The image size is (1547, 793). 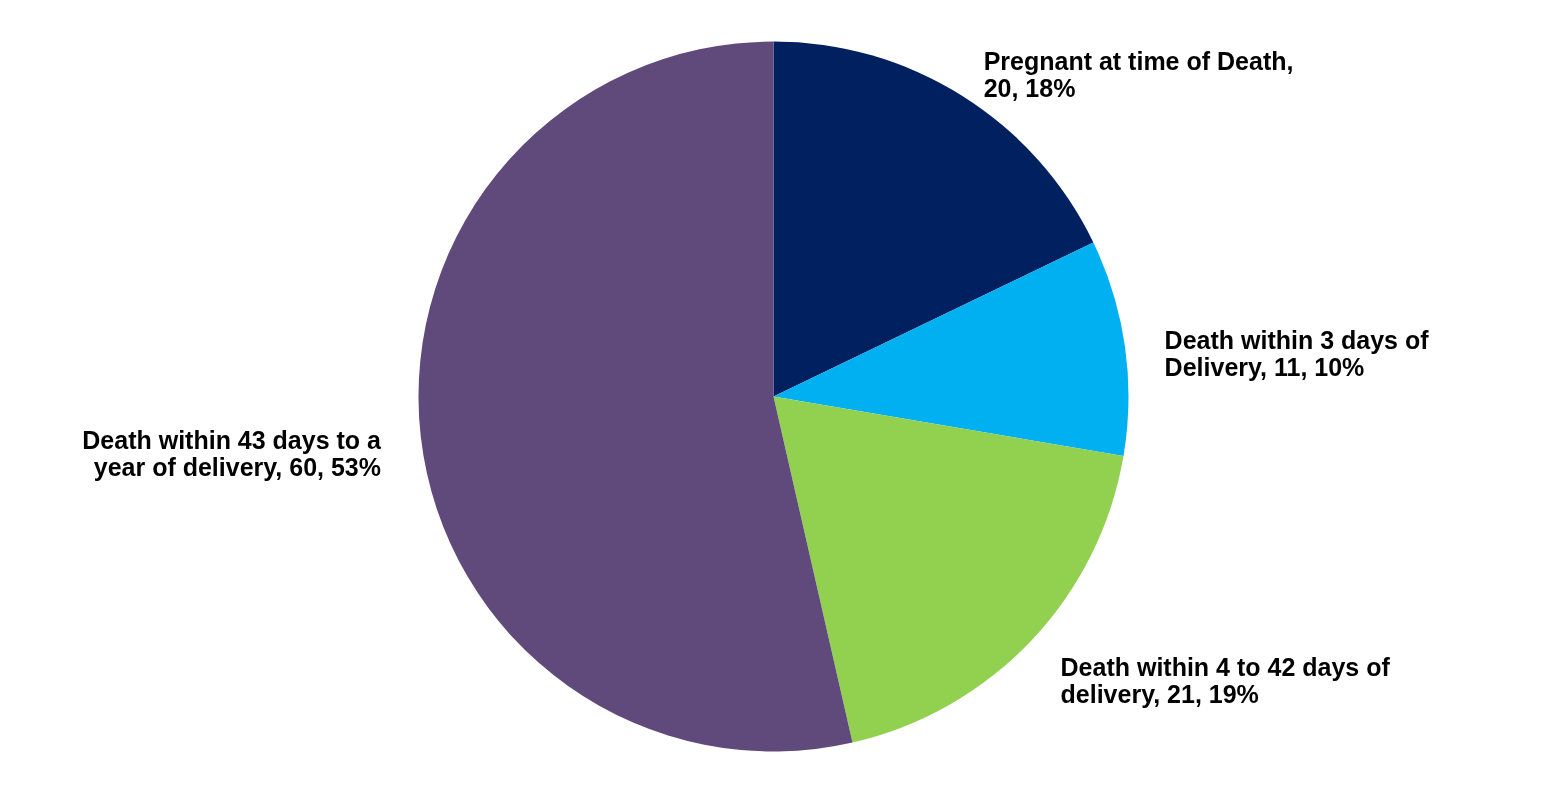 I want to click on slice-label: Death within 43 days to a year of delivery, 60, 53%, so click(x=232, y=453).